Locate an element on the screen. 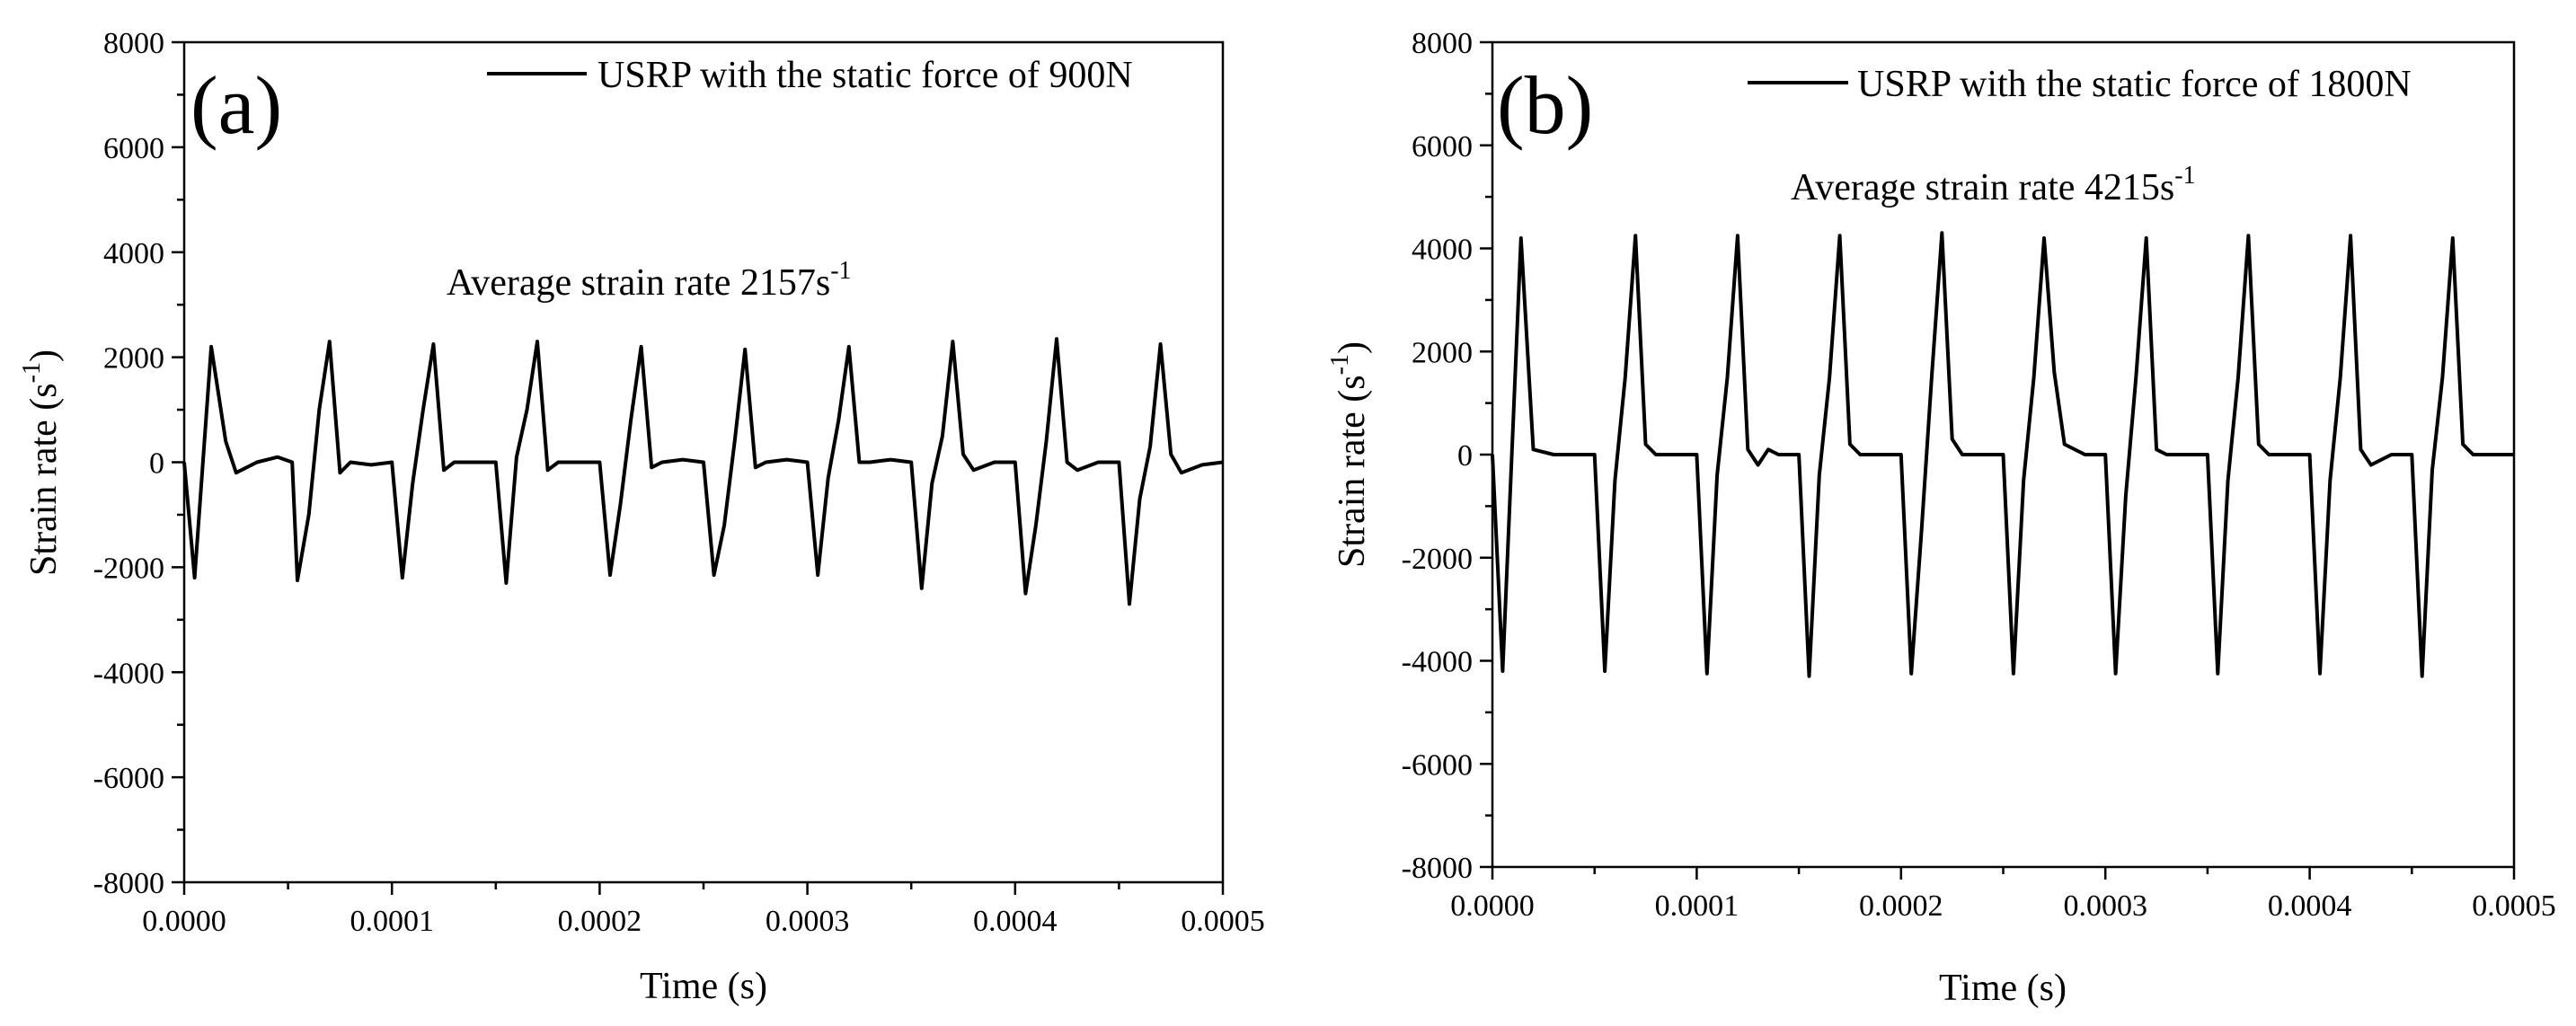 The image size is (2576, 1026). strain-rate-series-line is located at coordinates (703, 472).